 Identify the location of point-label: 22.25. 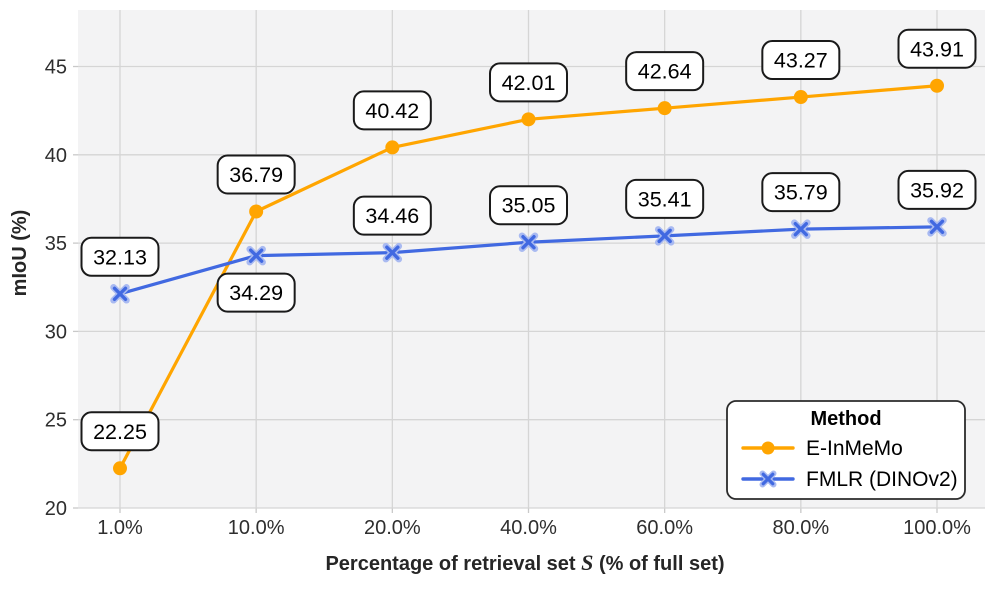
(120, 431).